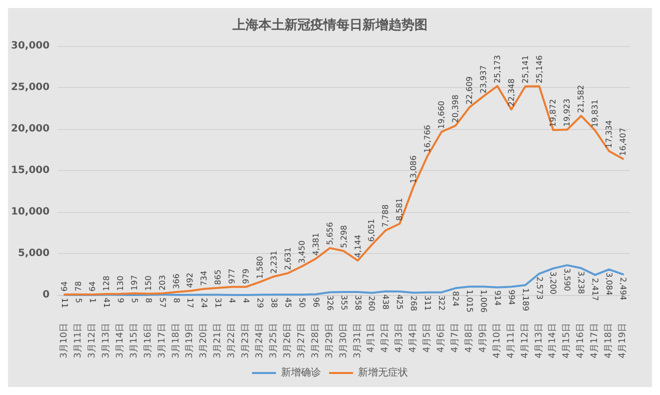  Describe the element at coordinates (595, 113) in the screenshot. I see `data-label: 19,831` at that location.